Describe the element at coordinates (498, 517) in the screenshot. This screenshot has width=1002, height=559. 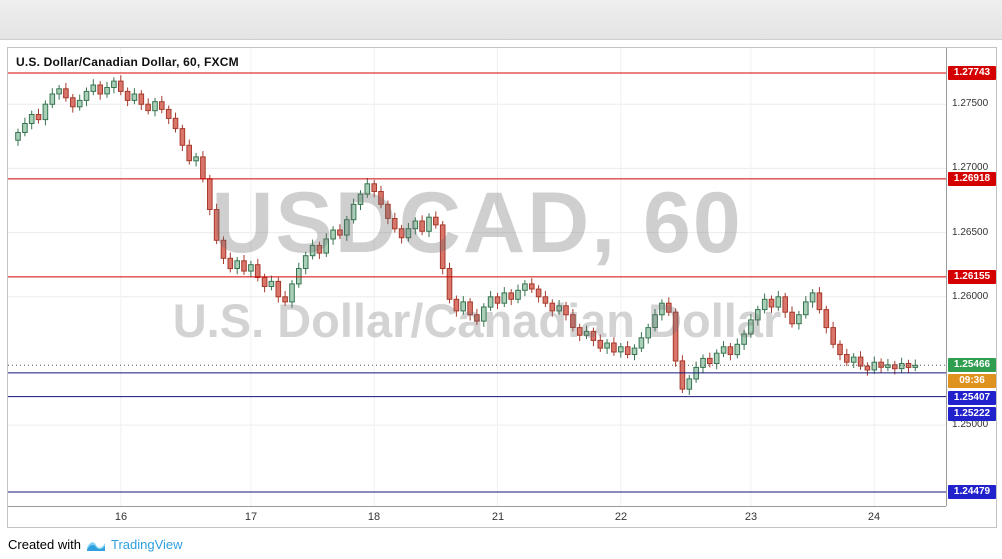
I see `time-axis-label: 21` at that location.